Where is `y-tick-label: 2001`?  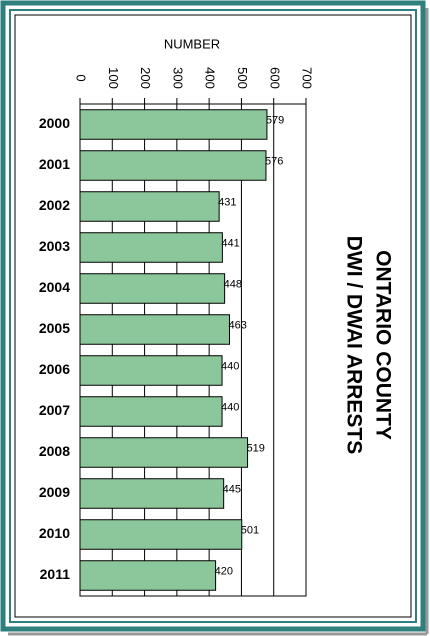
y-tick-label: 2001 is located at coordinates (54, 164).